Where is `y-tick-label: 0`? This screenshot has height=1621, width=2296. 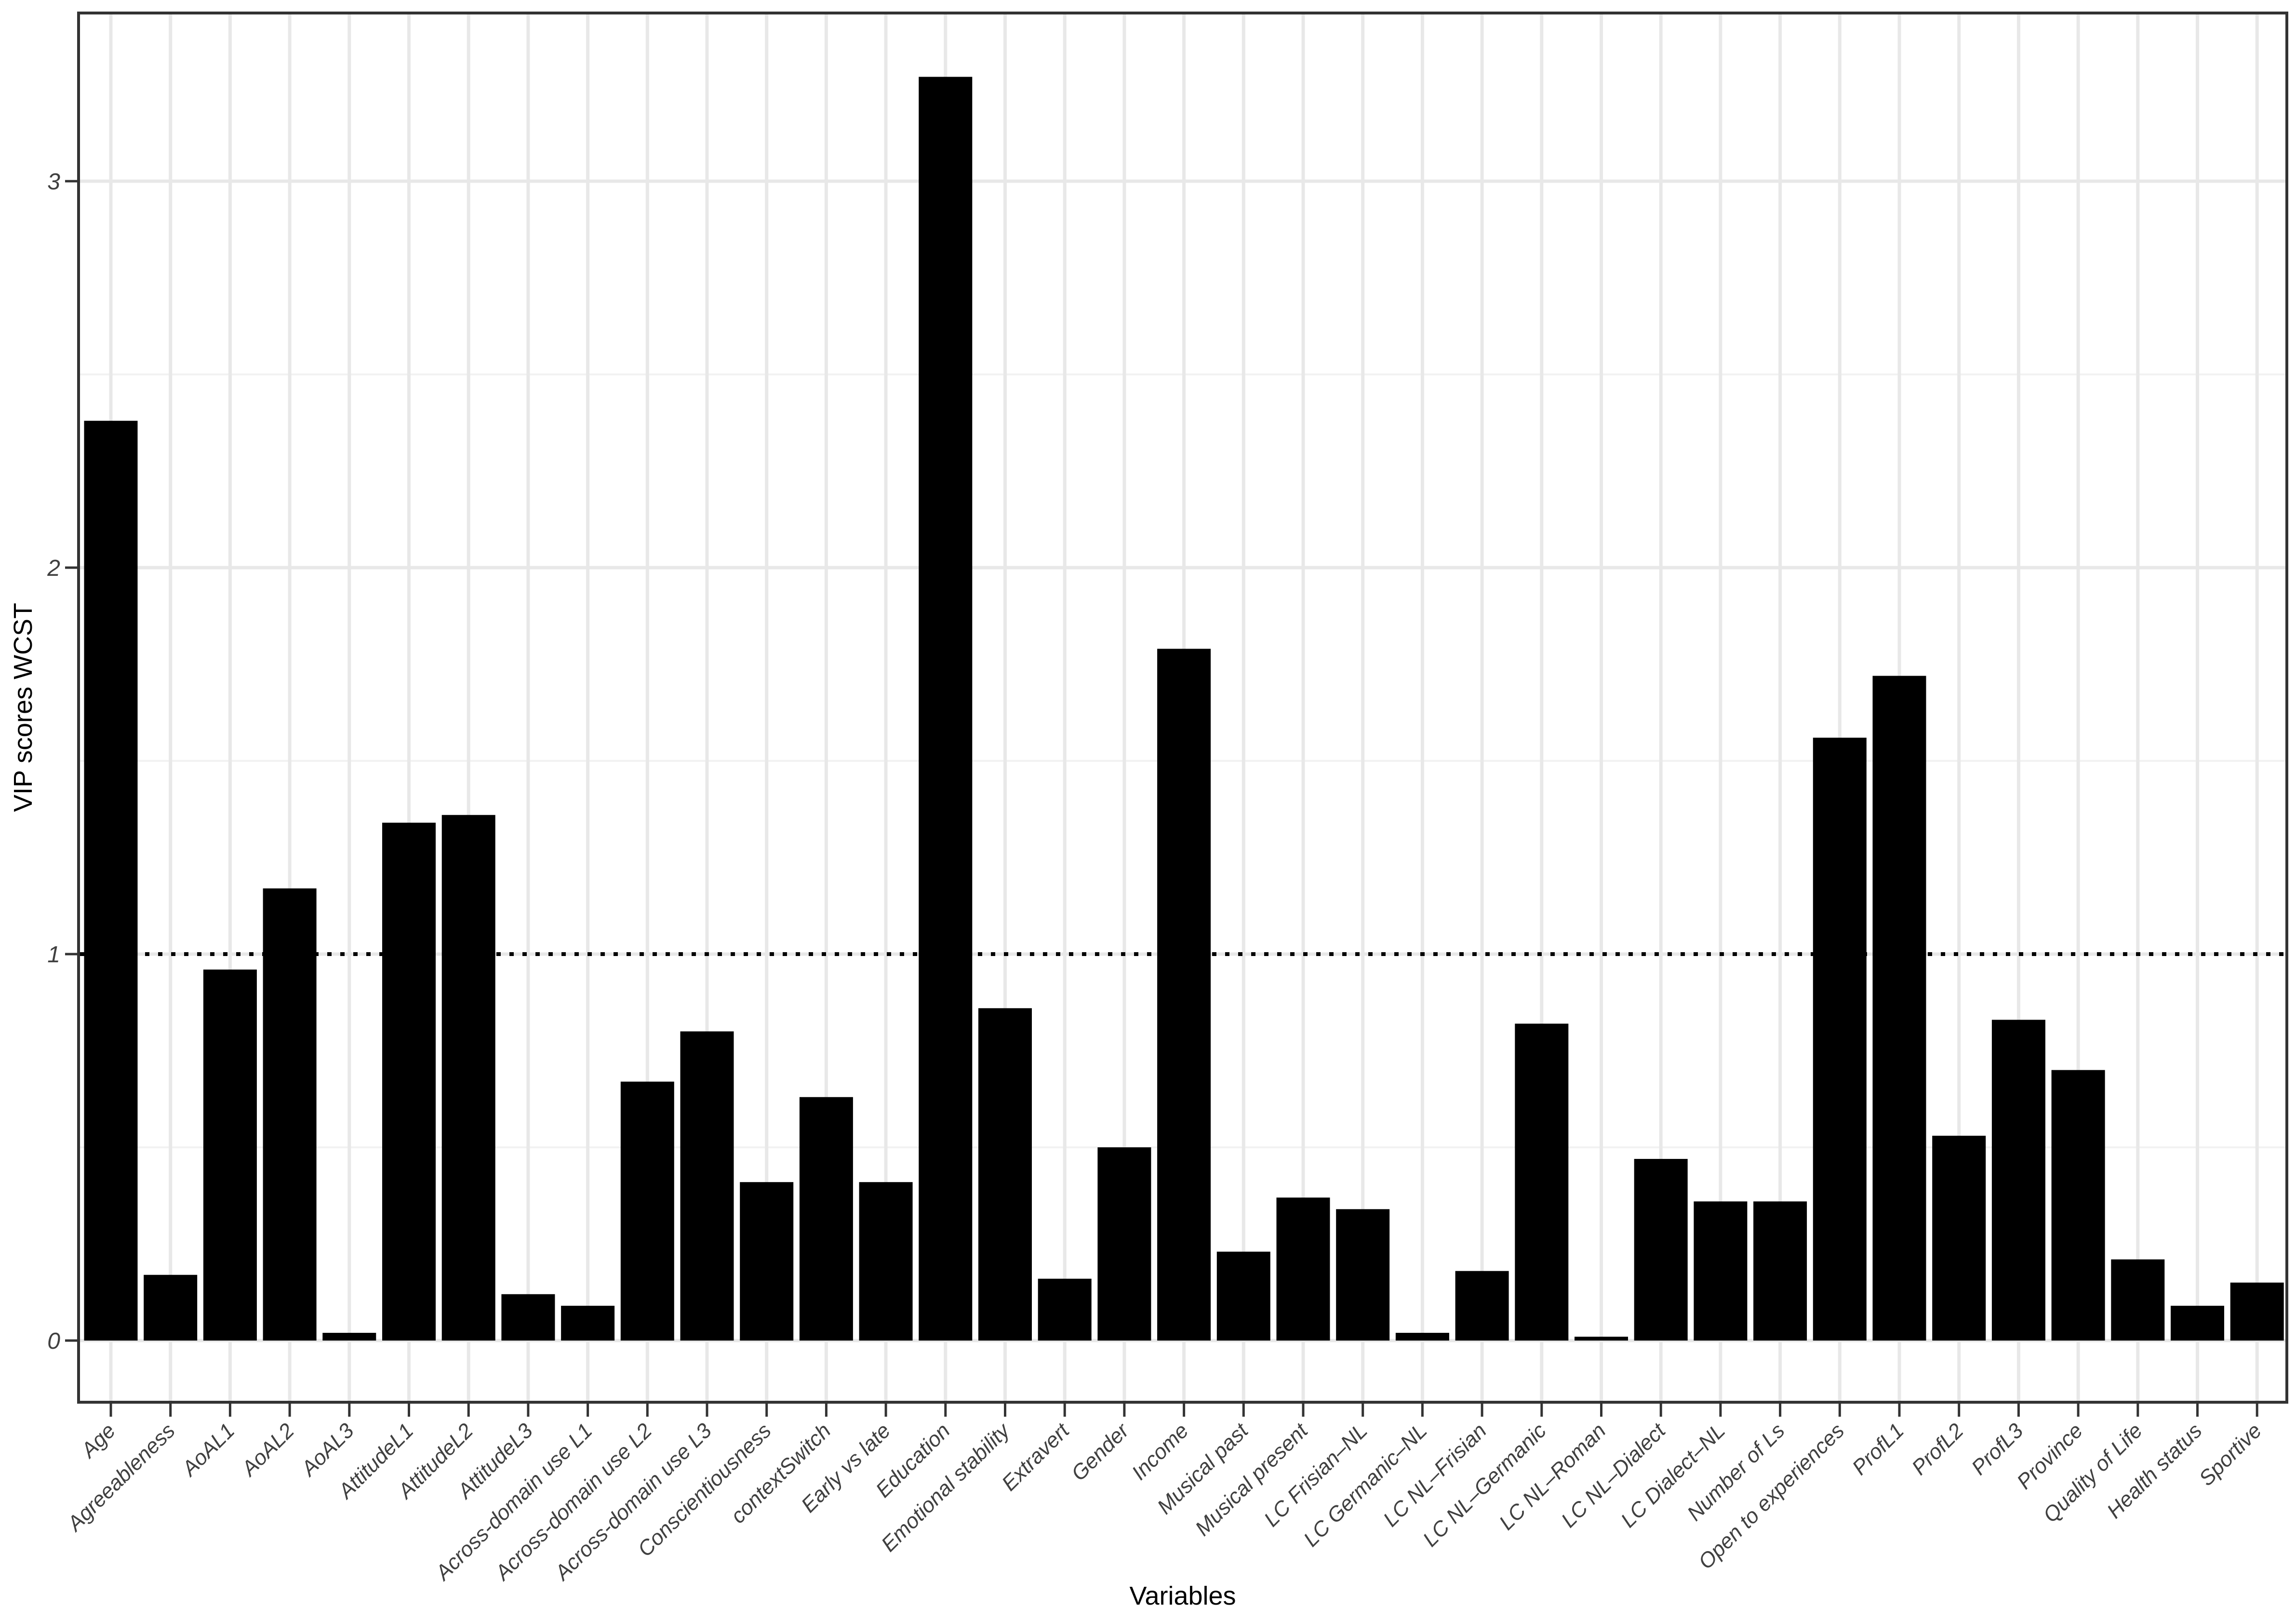 y-tick-label: 0 is located at coordinates (53, 1341).